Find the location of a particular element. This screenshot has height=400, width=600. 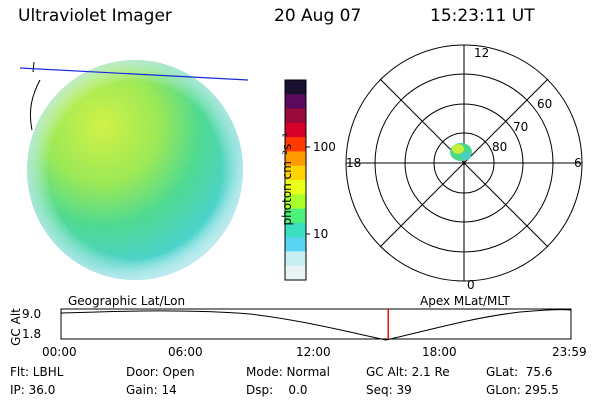

mode-readout: Mode: Normal is located at coordinates (288, 372).